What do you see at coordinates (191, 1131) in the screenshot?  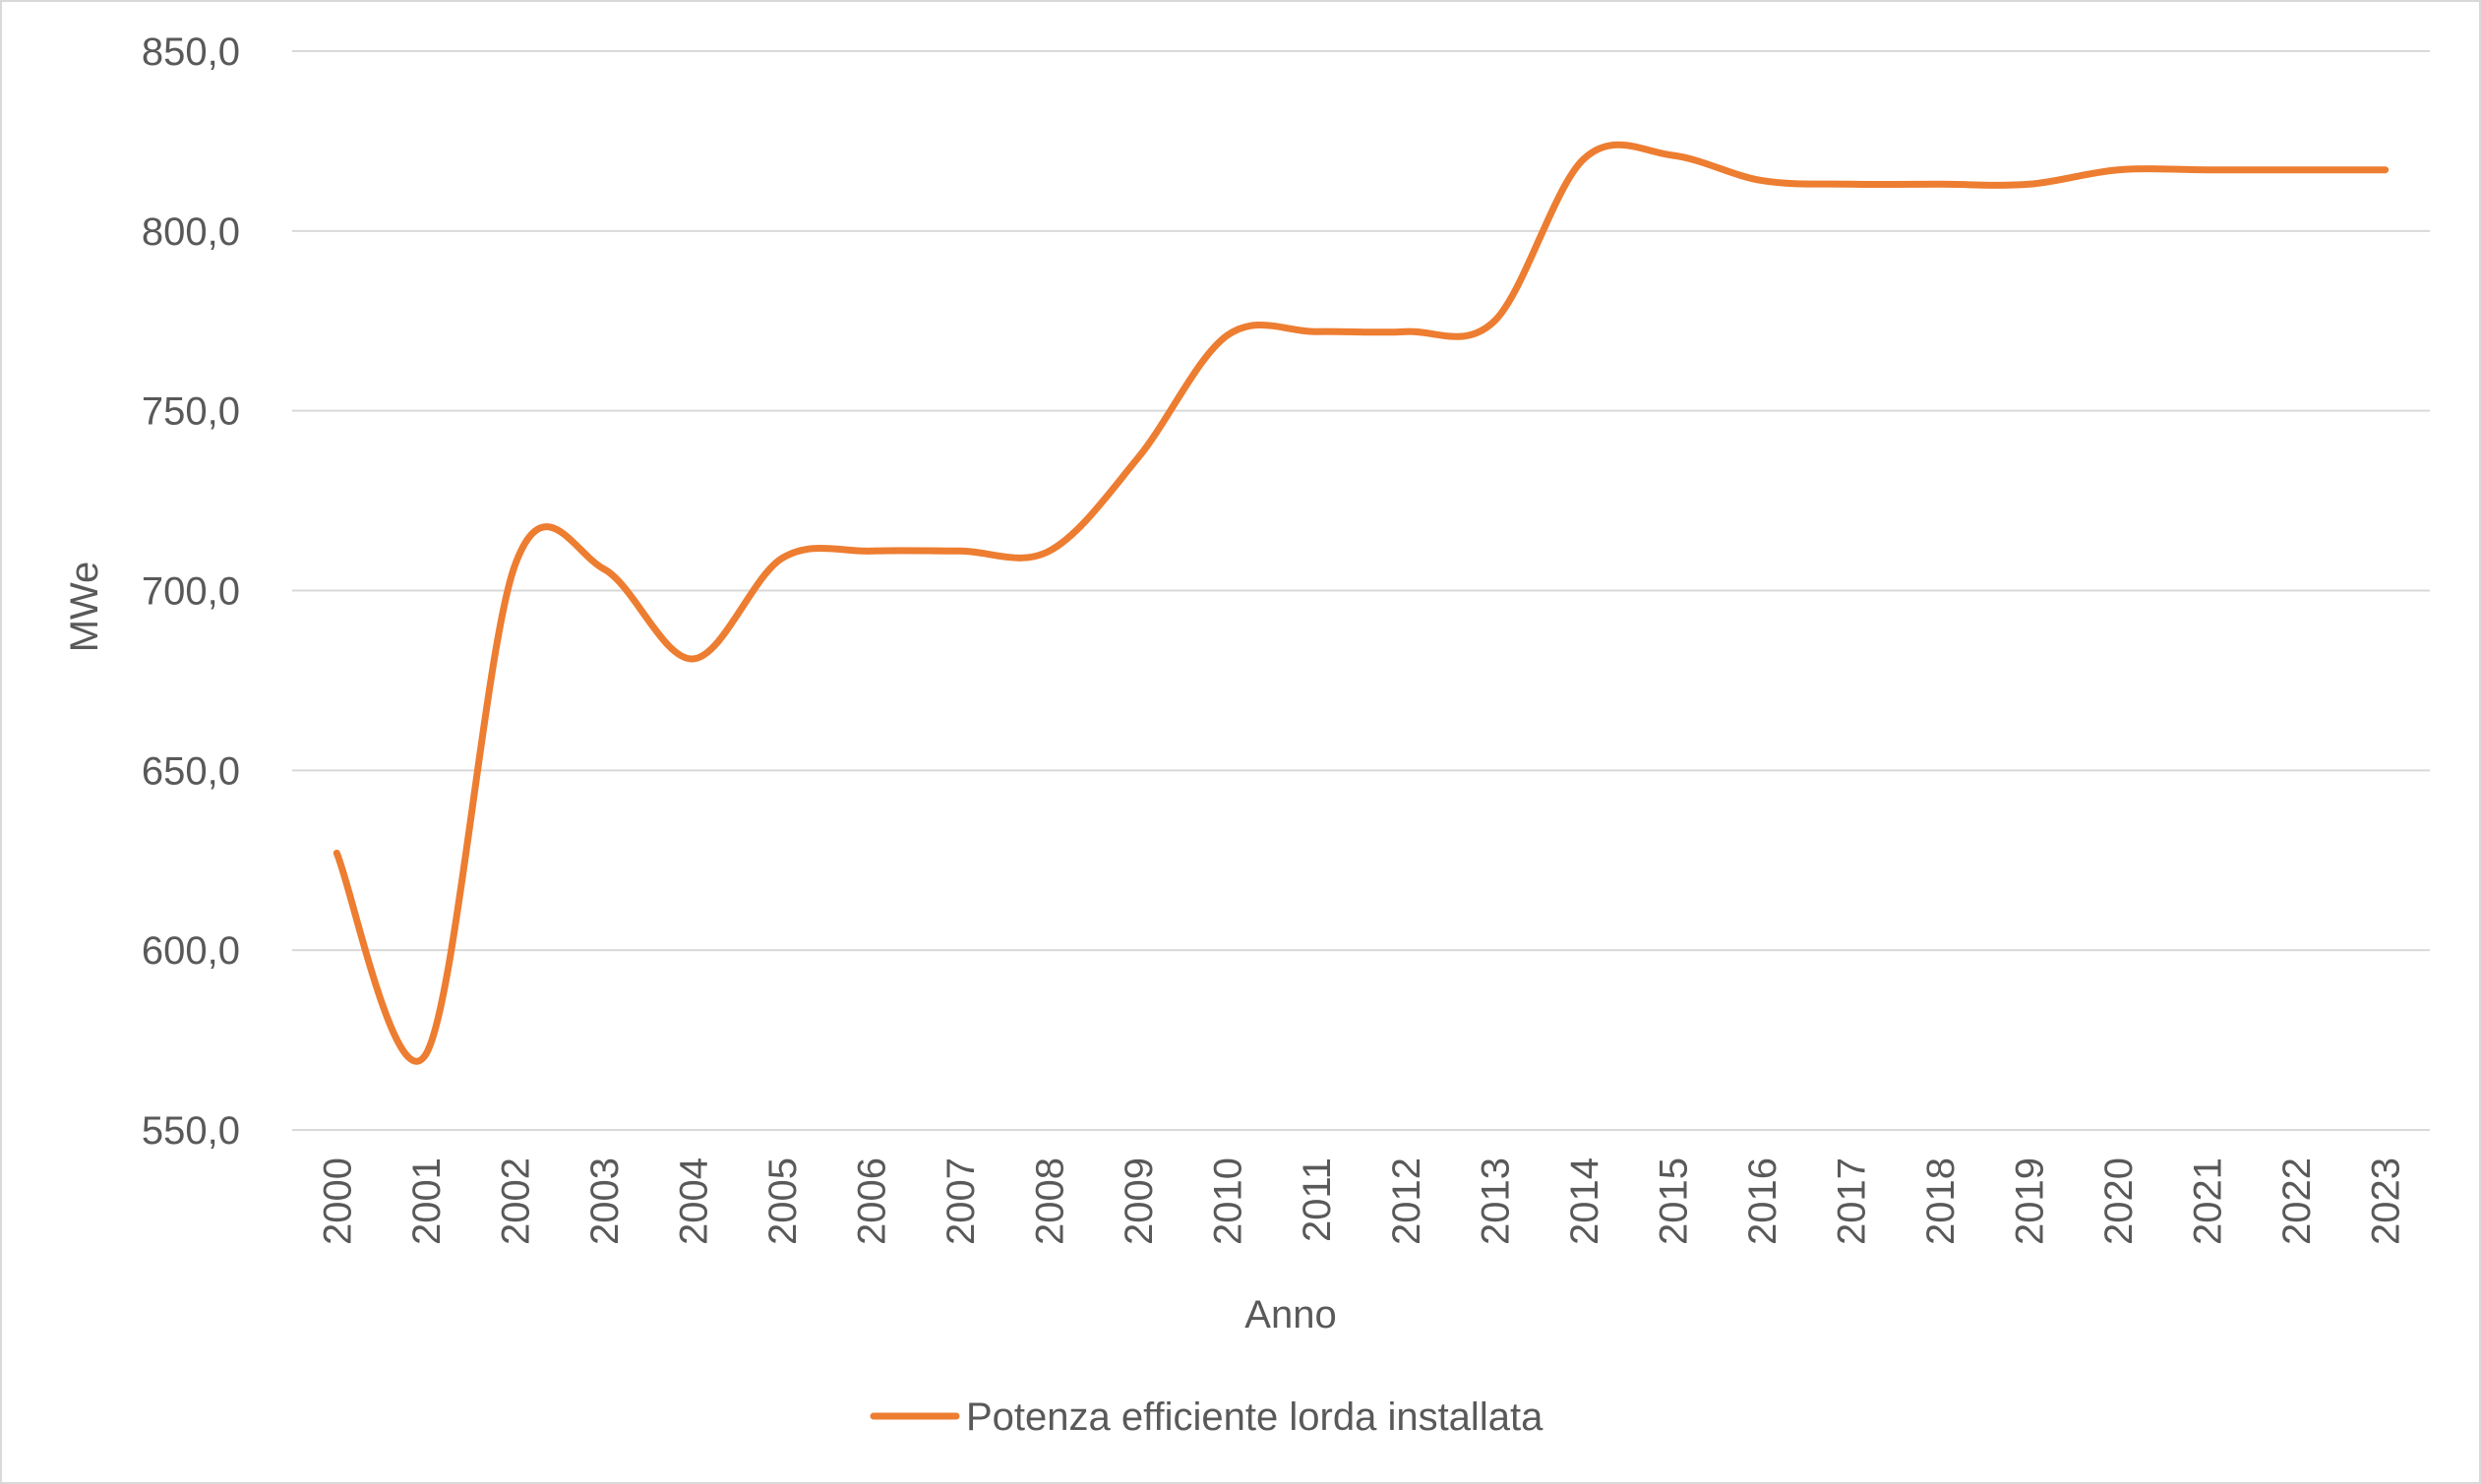 I see `y-tick-label: 550,0` at bounding box center [191, 1131].